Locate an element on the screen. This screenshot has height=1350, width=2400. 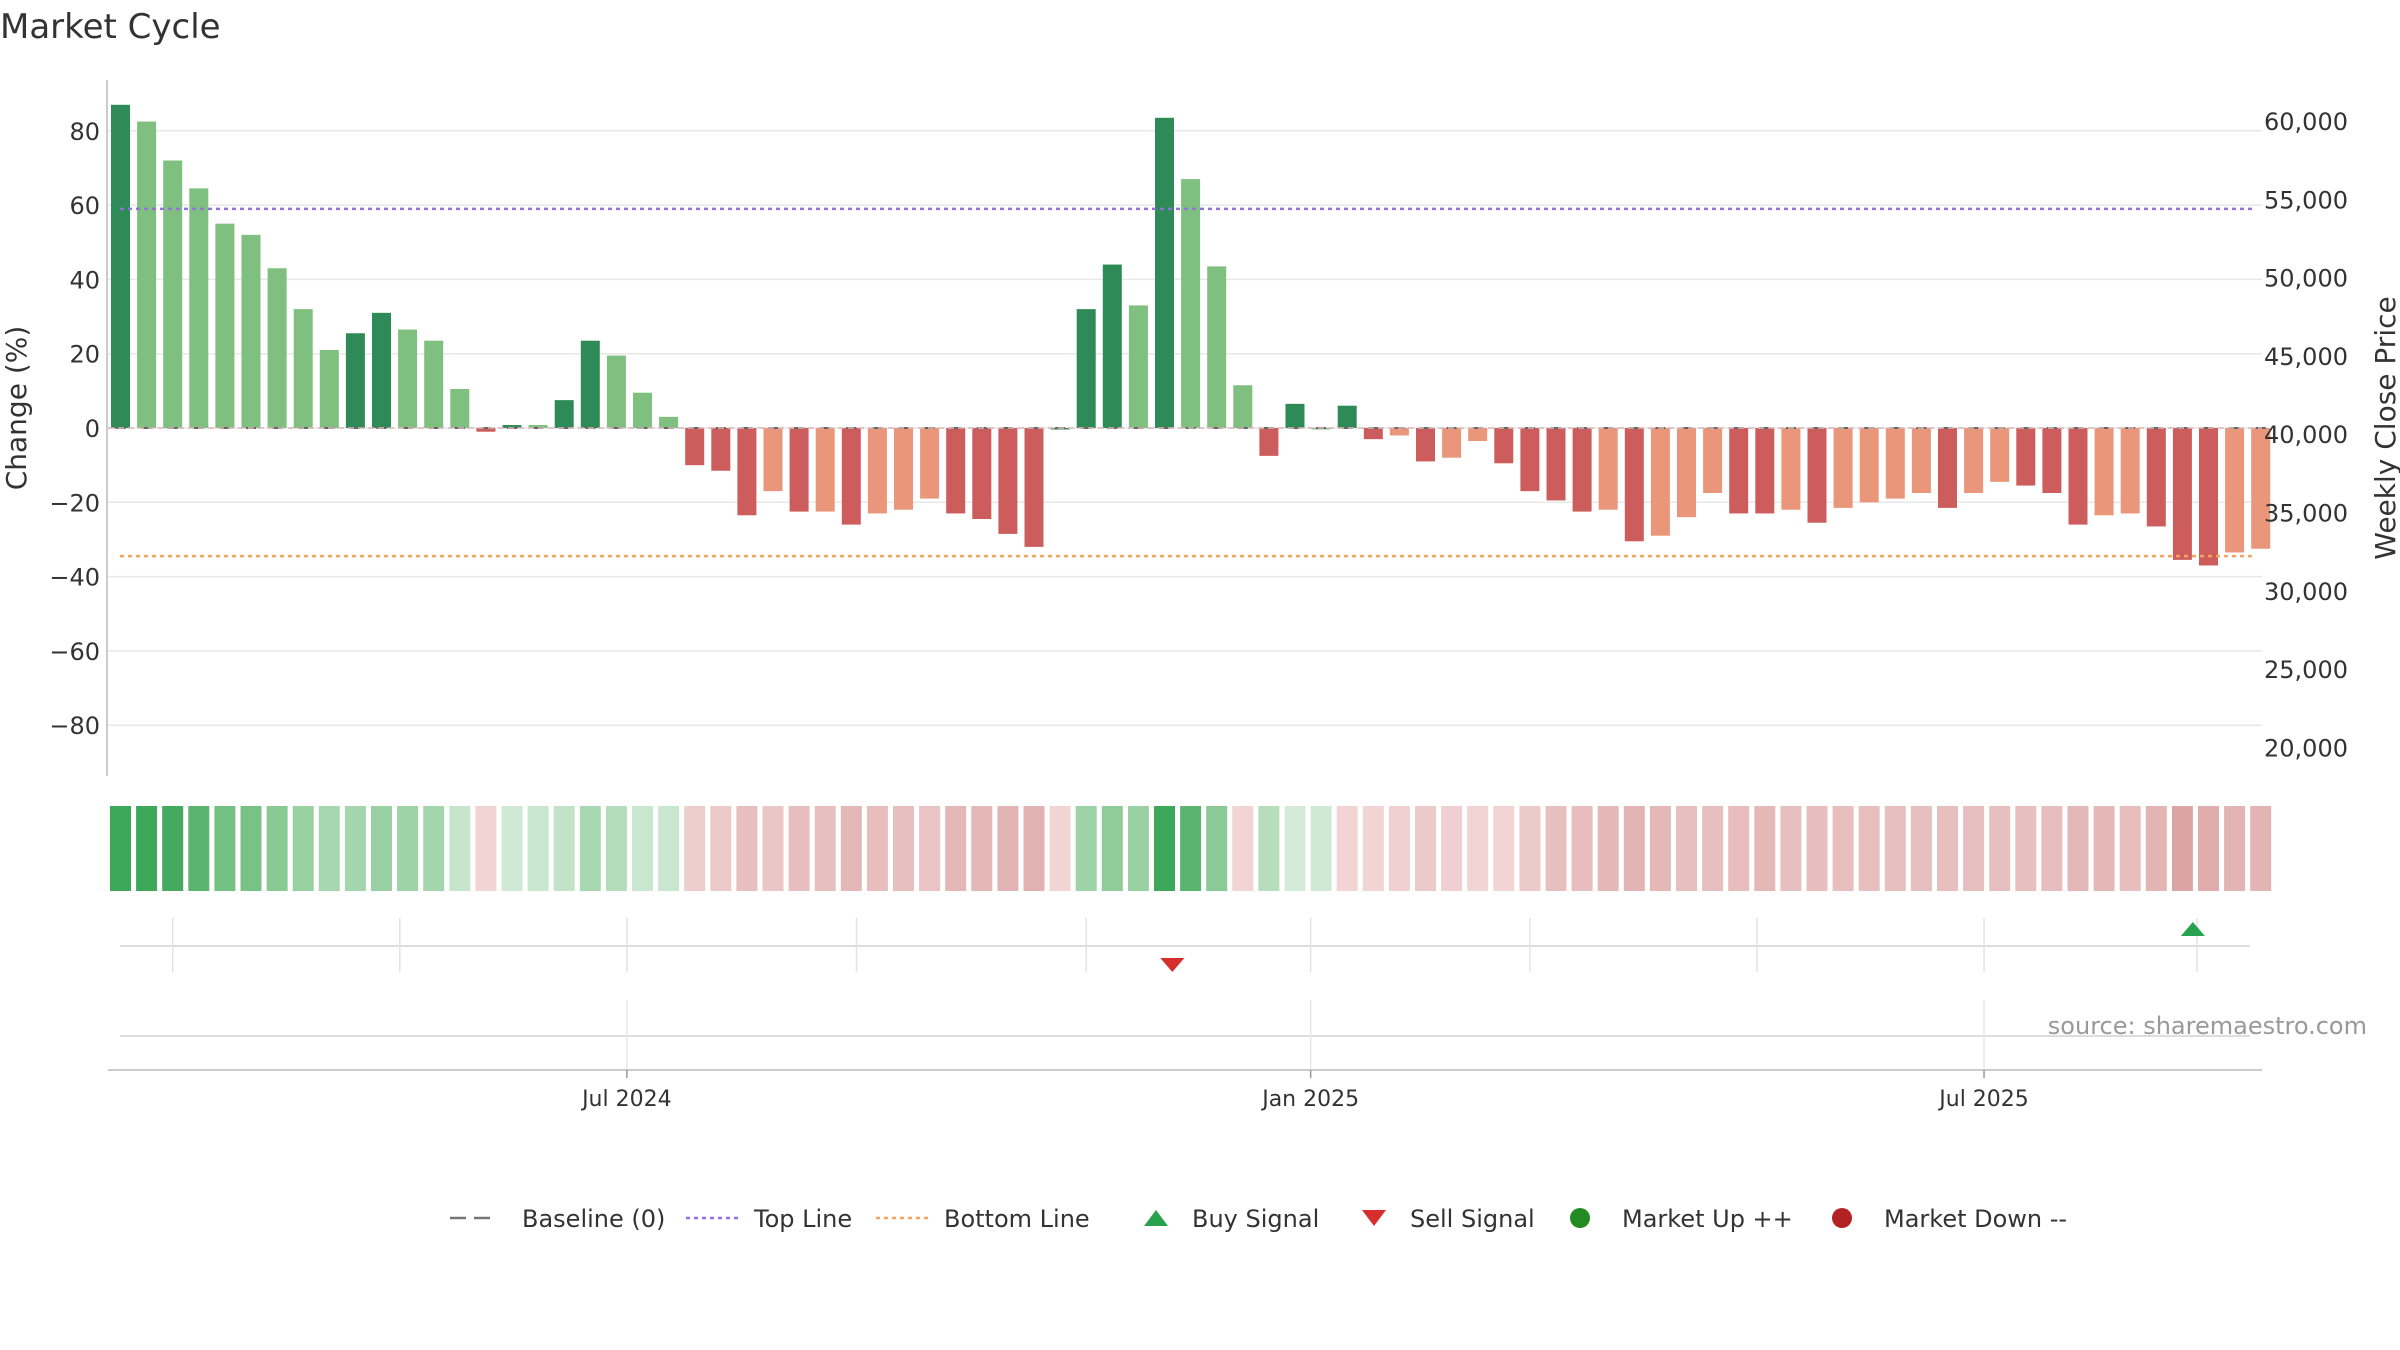
y-tick-label: 80 is located at coordinates (84, 132).